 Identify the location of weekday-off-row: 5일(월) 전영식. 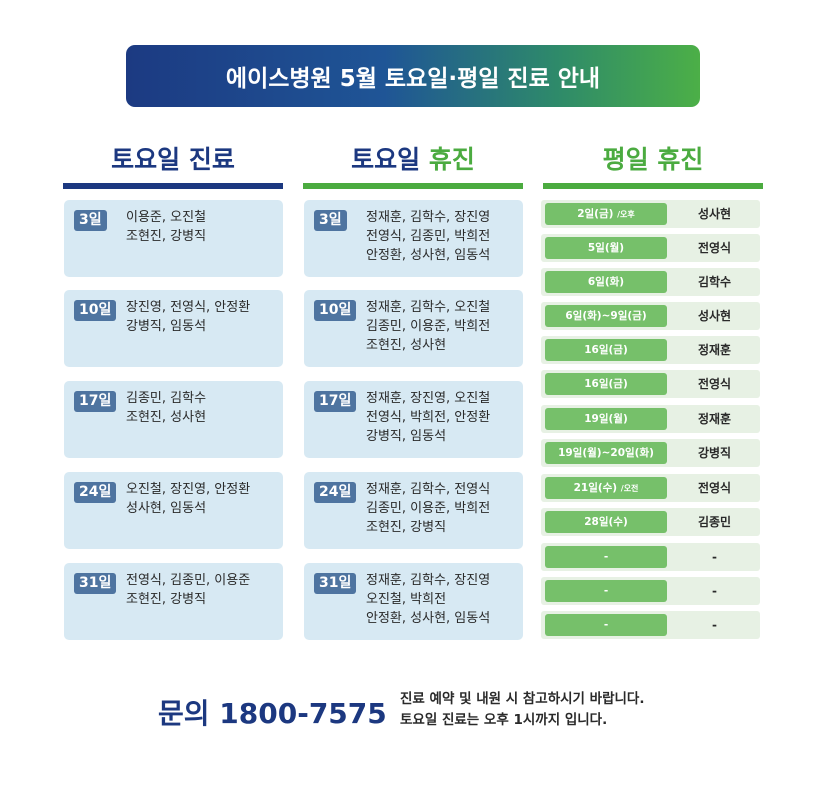
(650, 248).